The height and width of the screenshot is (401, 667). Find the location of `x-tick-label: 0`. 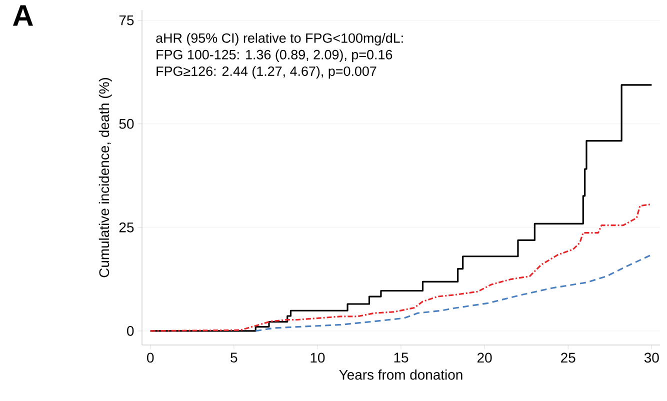

x-tick-label: 0 is located at coordinates (150, 357).